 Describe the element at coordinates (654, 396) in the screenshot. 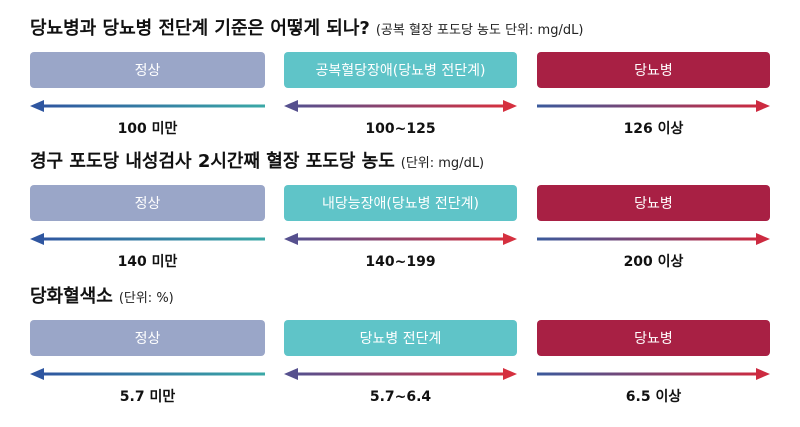

I see `range-label: 6.5 이상` at that location.